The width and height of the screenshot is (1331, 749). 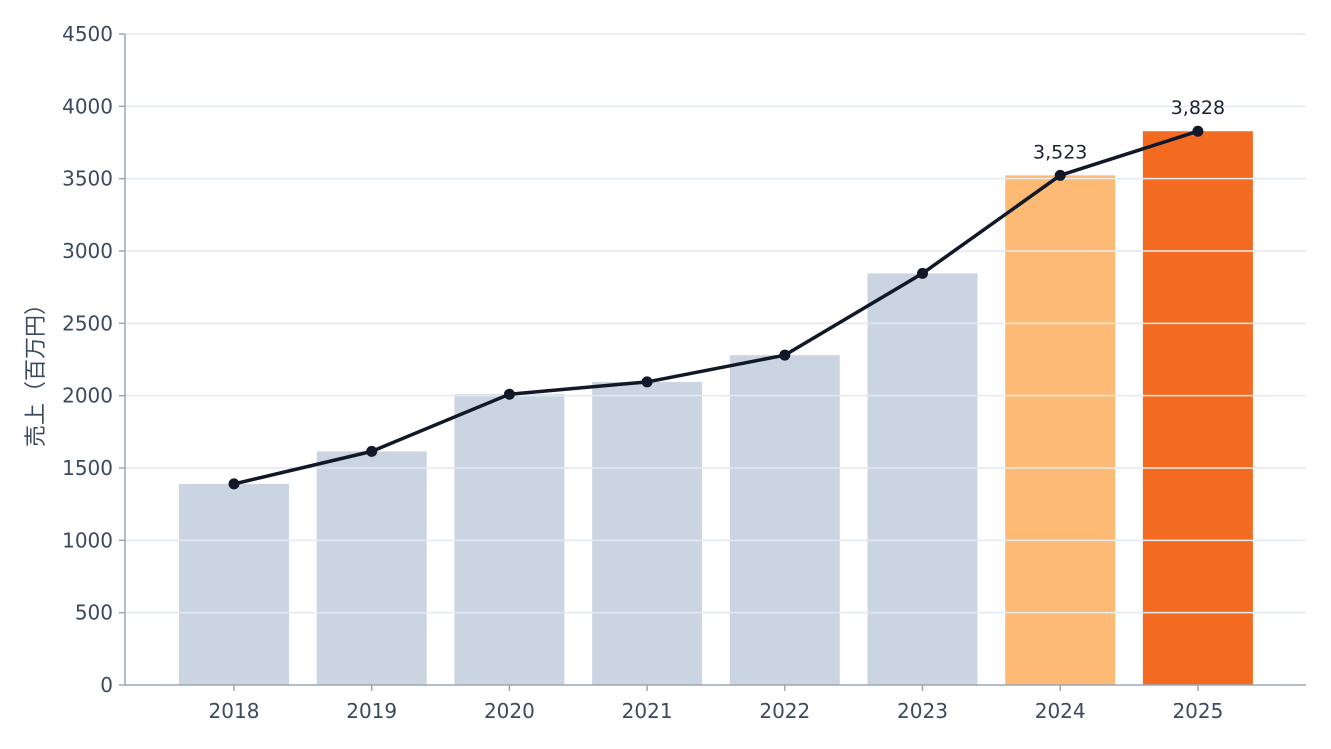 What do you see at coordinates (1060, 175) in the screenshot?
I see `trend-point-2024` at bounding box center [1060, 175].